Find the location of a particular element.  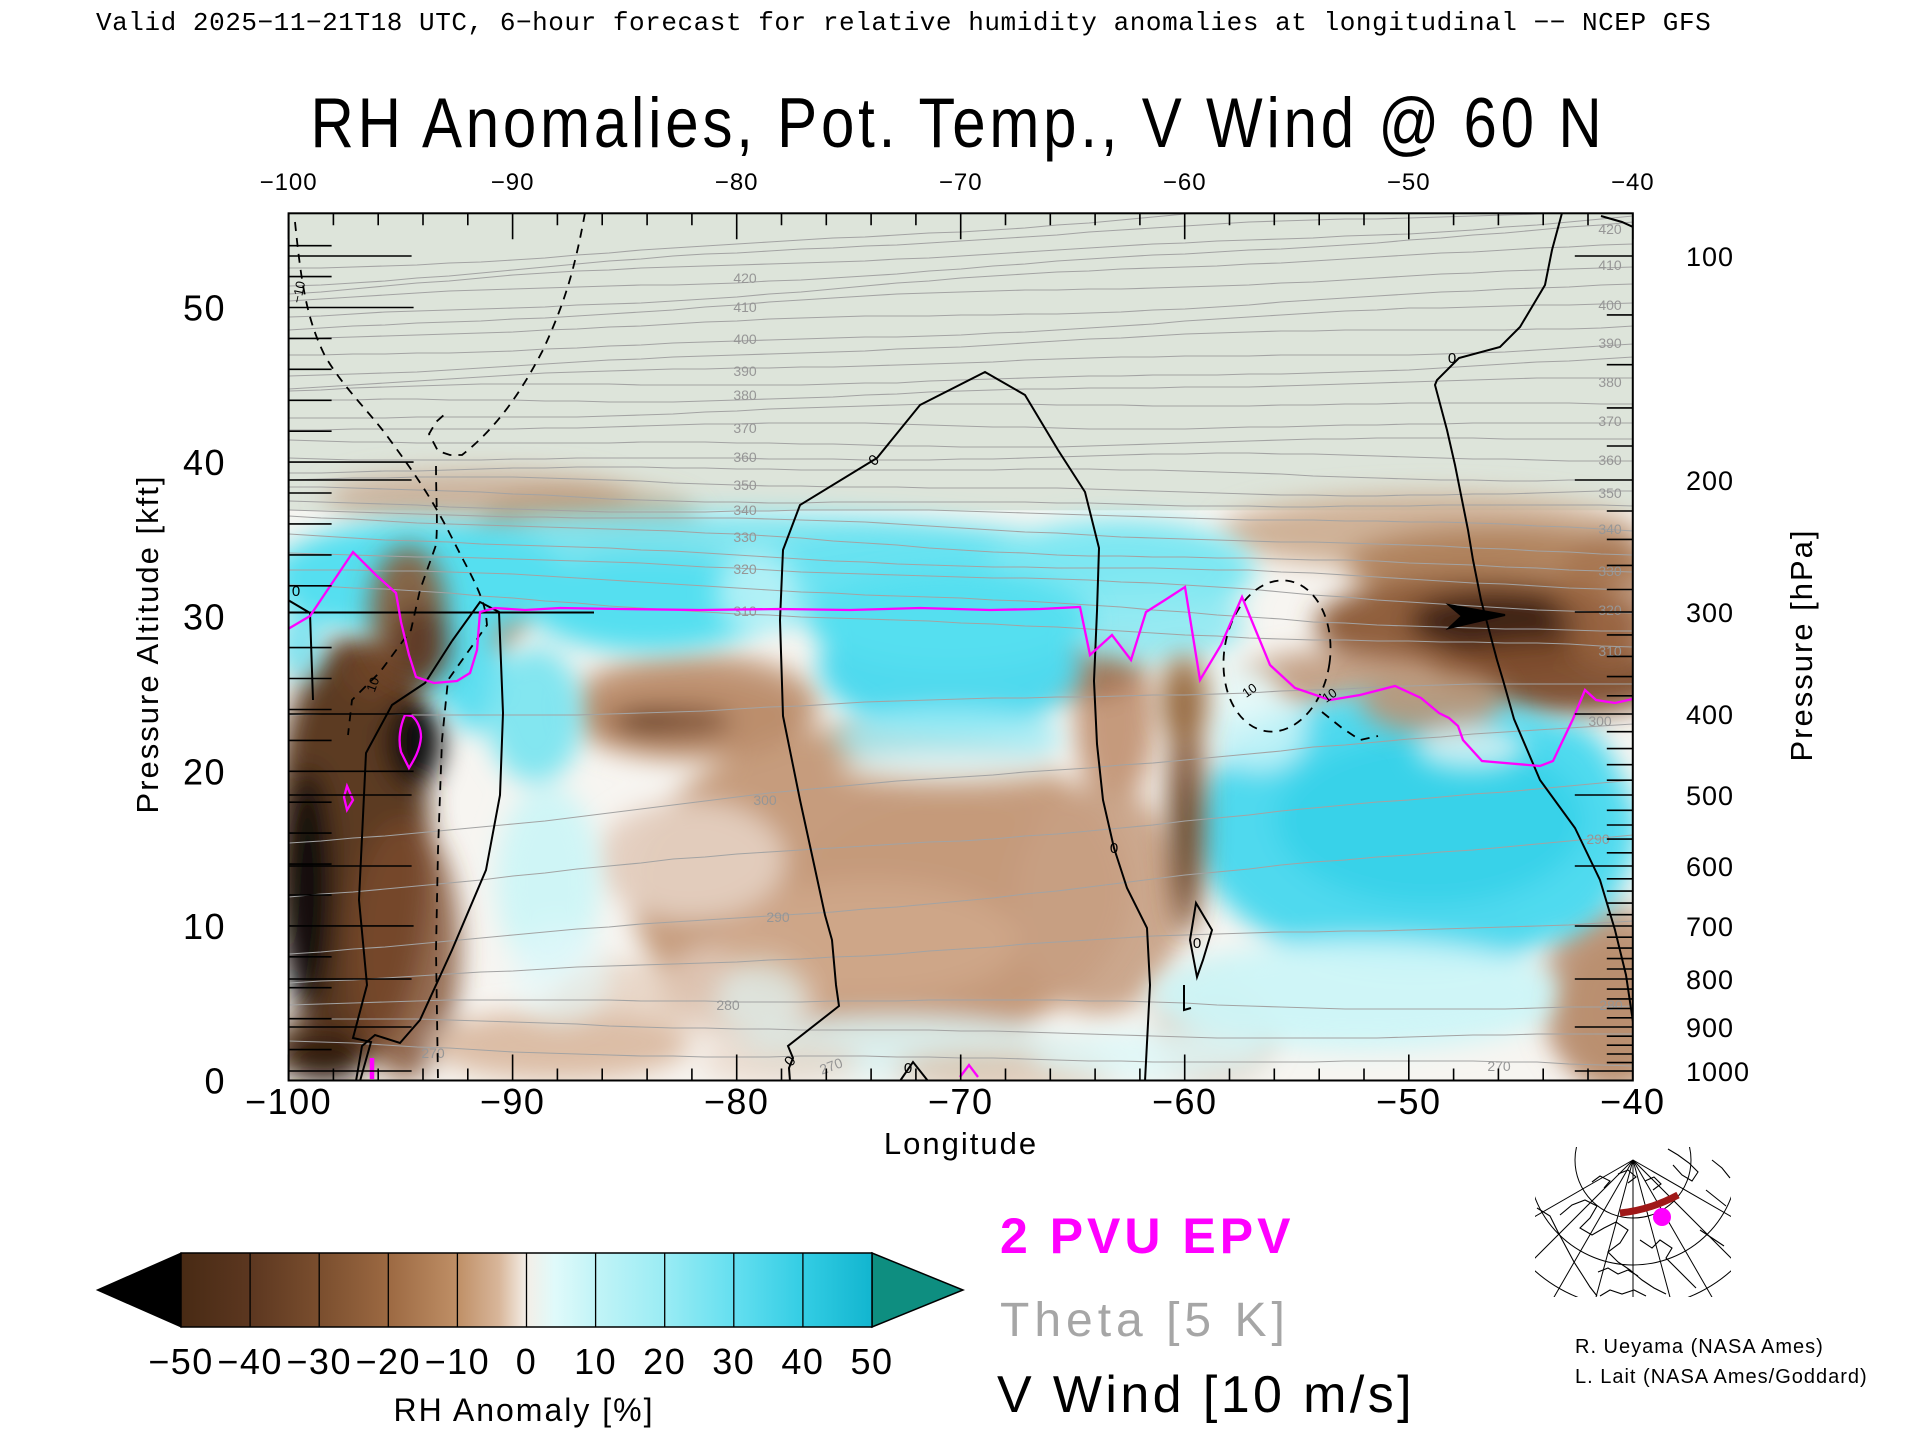

svg-text: 700 is located at coordinates (1710, 927).